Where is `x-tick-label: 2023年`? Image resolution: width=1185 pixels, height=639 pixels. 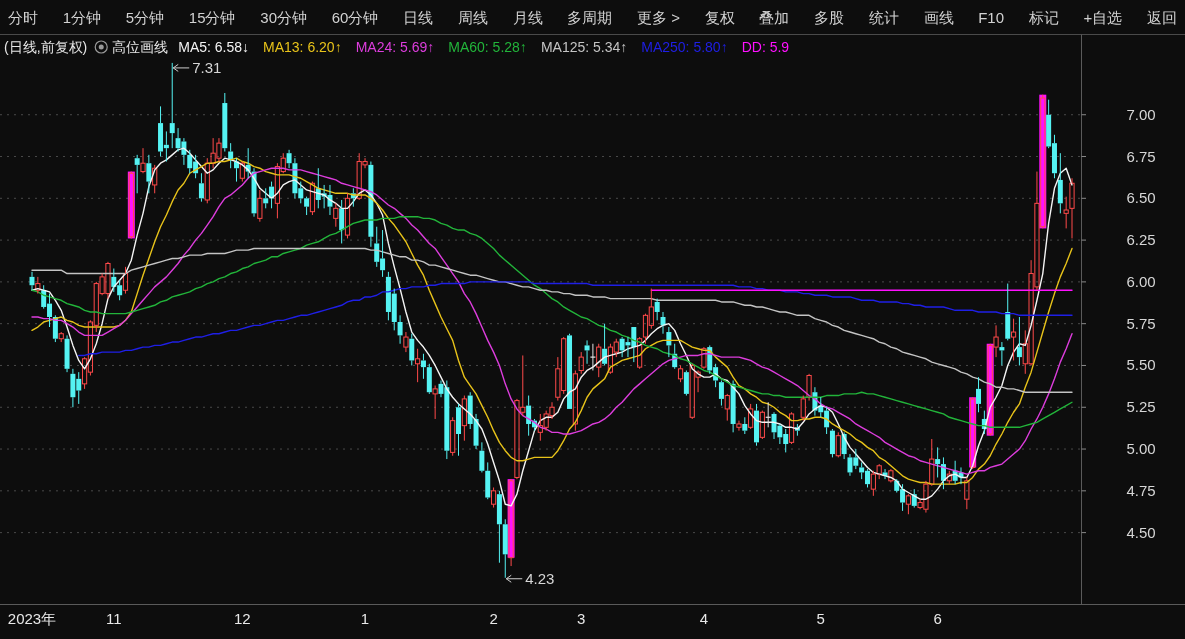
x-tick-label: 2023年 is located at coordinates (32, 618).